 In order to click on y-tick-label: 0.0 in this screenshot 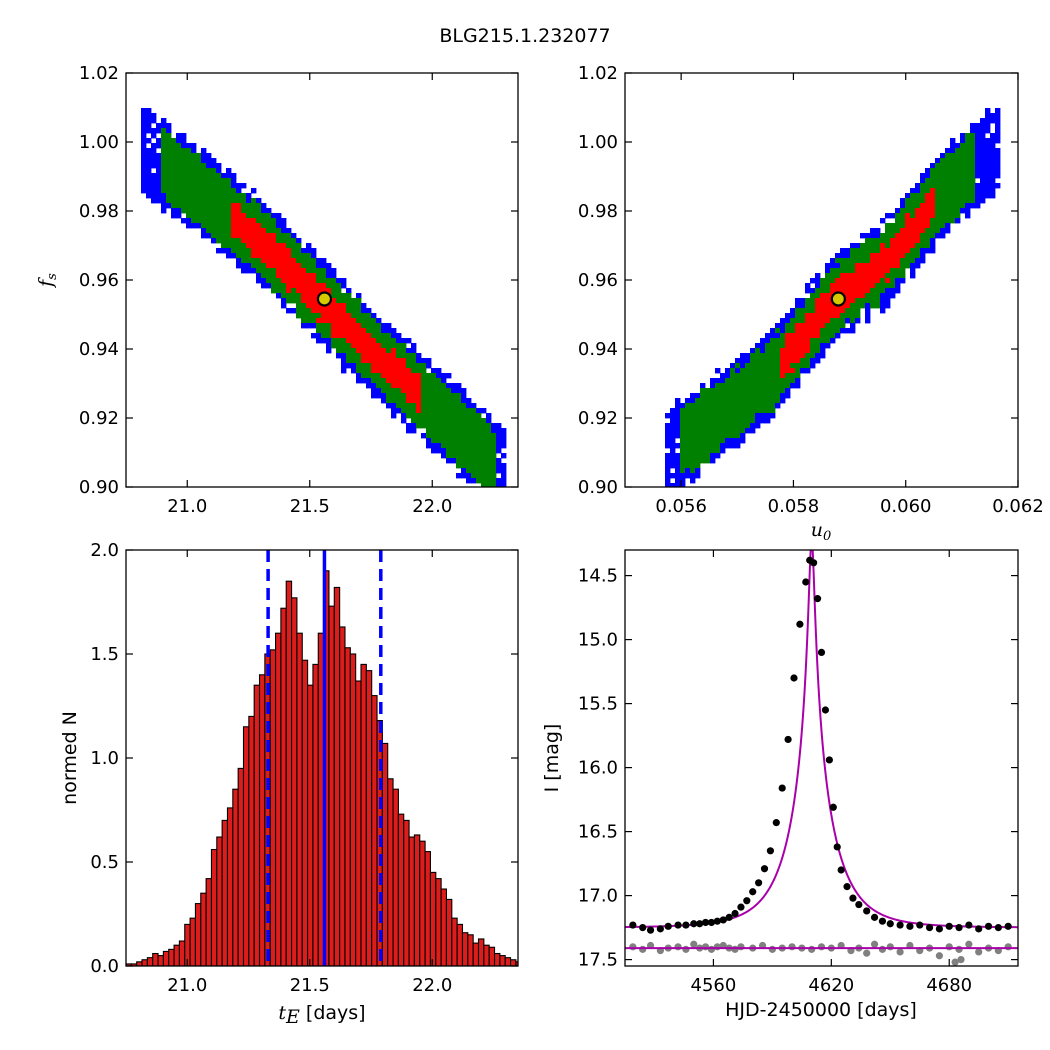, I will do `click(104, 966)`.